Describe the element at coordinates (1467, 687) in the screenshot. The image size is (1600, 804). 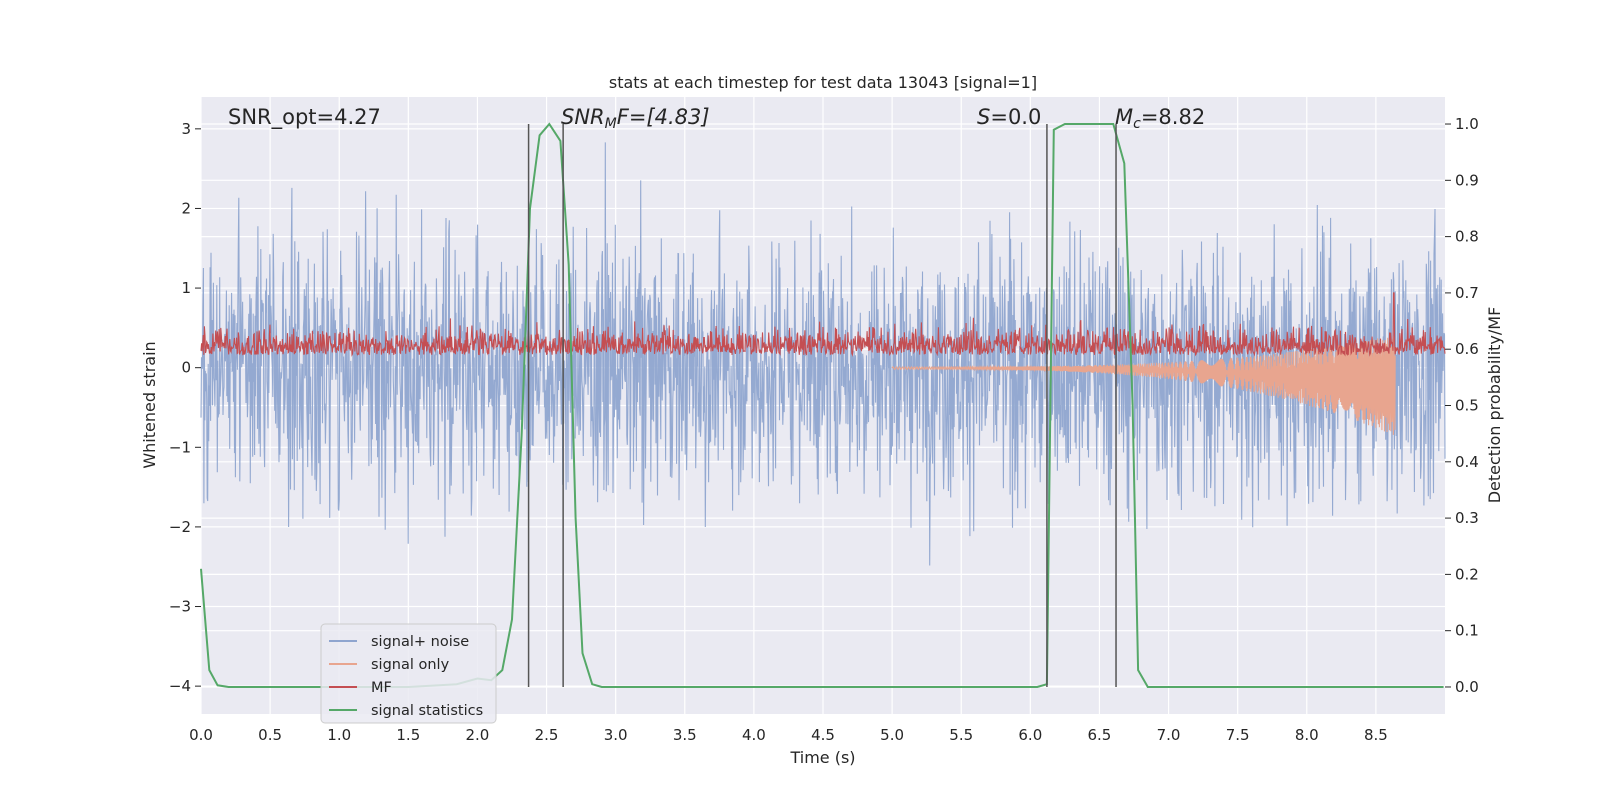
I see `y-right-tick-label: 0.0` at that location.